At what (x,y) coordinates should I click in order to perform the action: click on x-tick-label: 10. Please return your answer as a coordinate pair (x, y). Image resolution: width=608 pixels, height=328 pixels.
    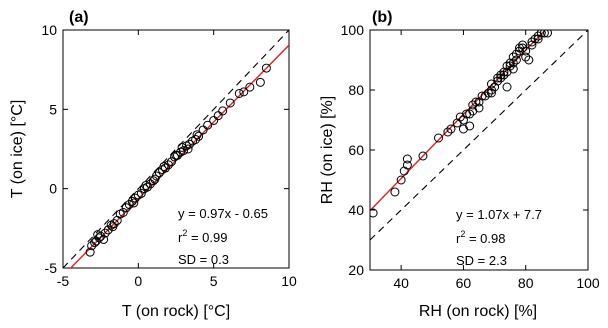
    Looking at the image, I should click on (289, 281).